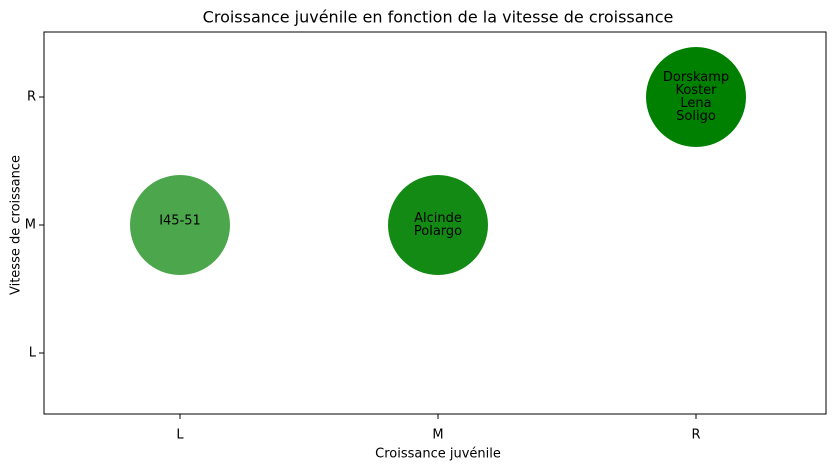  Describe the element at coordinates (31, 97) in the screenshot. I see `y-tick-label: R` at that location.